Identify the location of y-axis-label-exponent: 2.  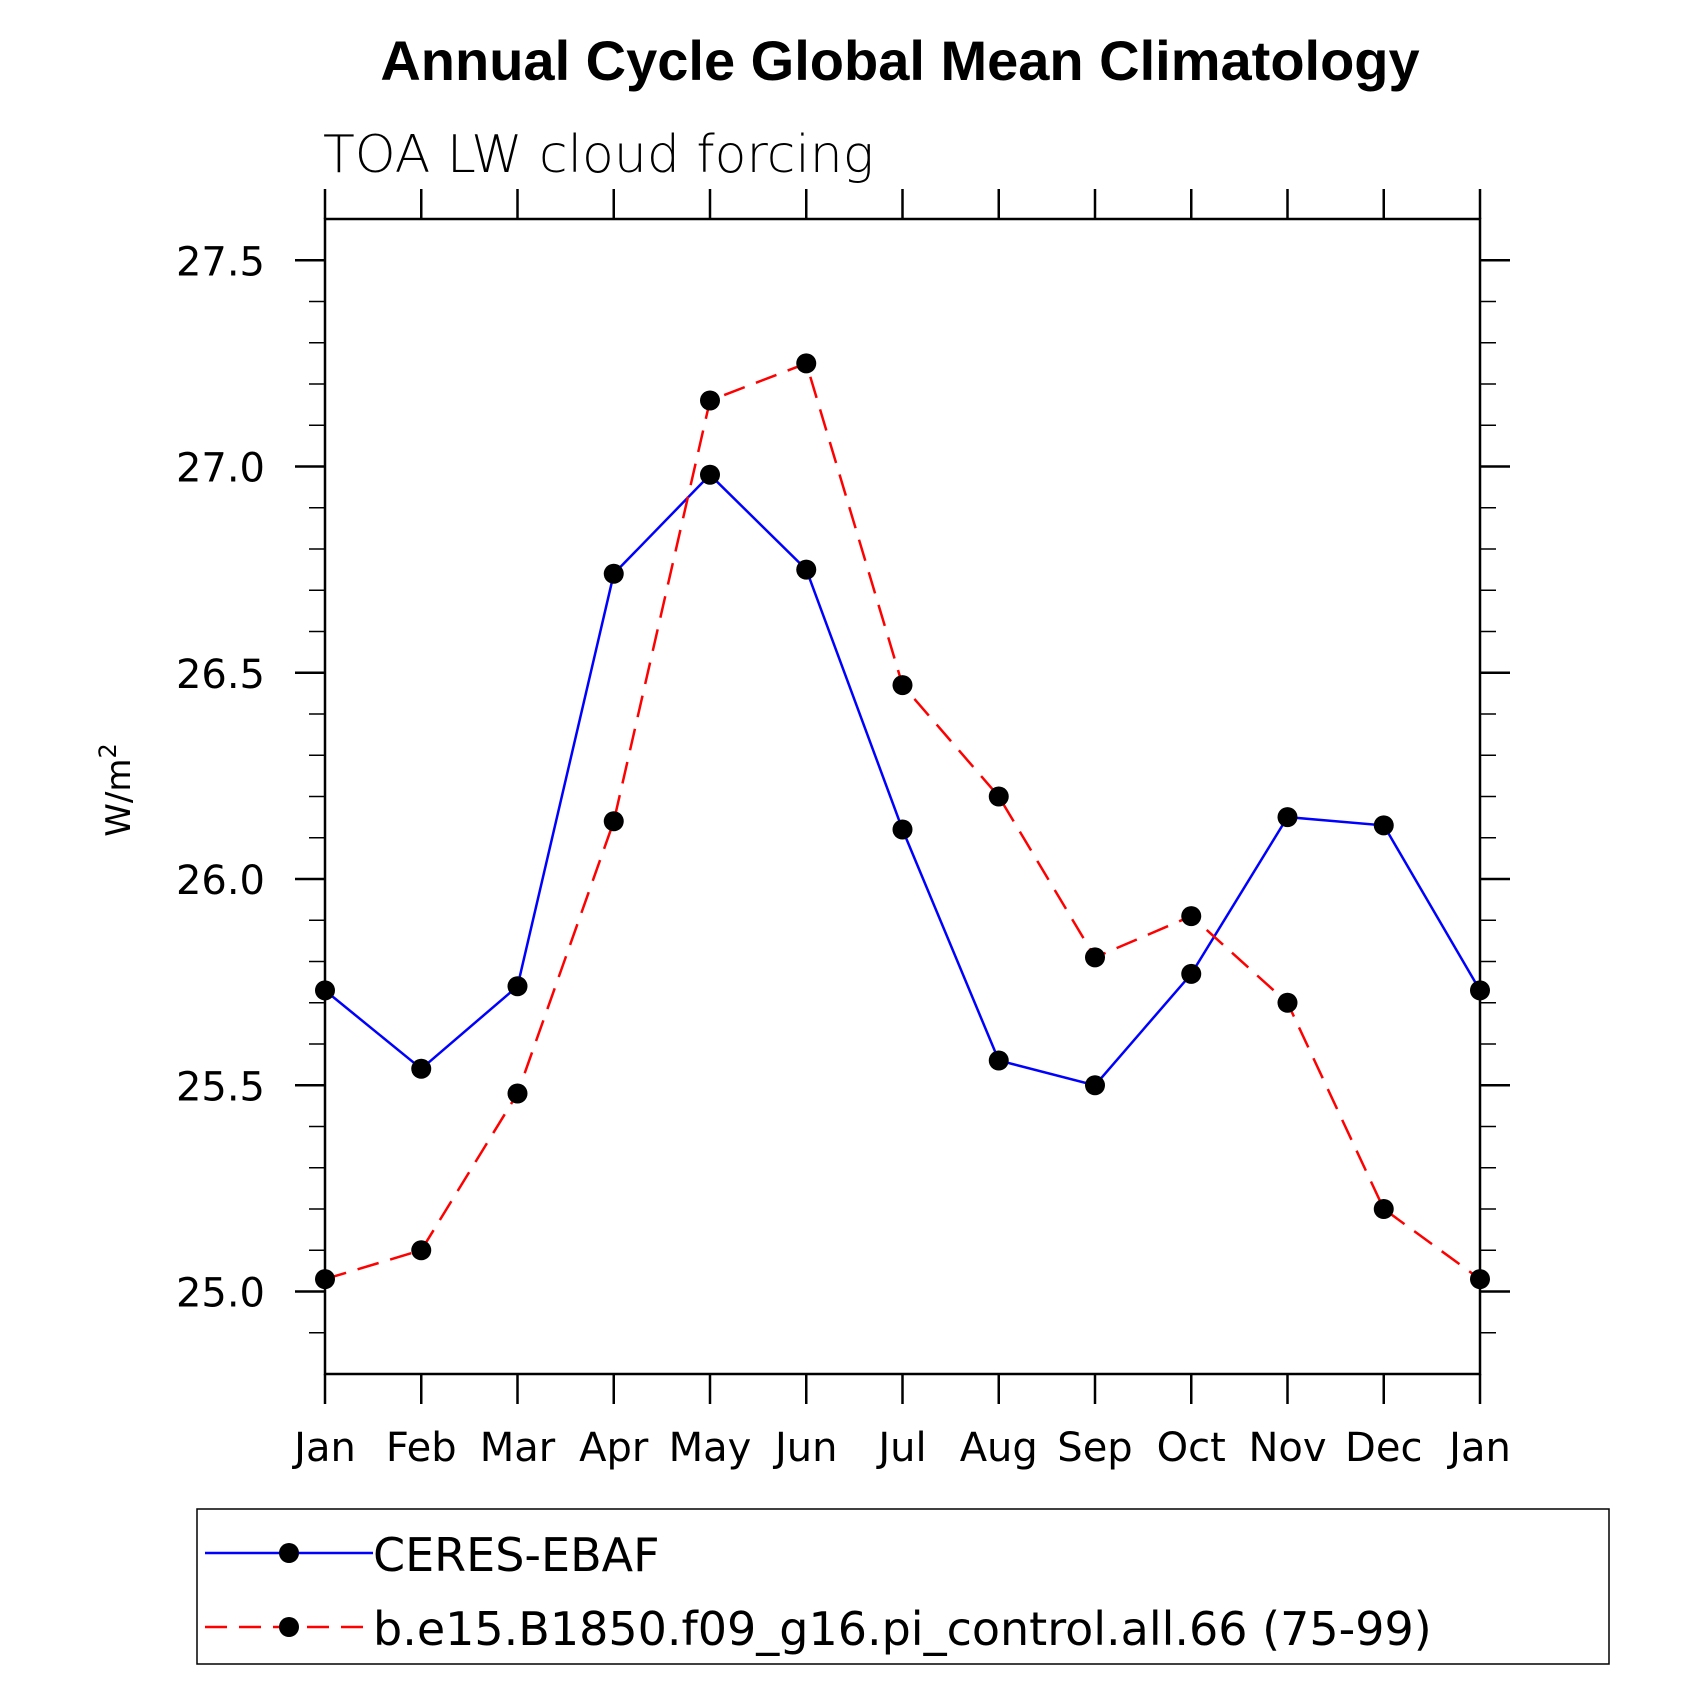
(108, 750).